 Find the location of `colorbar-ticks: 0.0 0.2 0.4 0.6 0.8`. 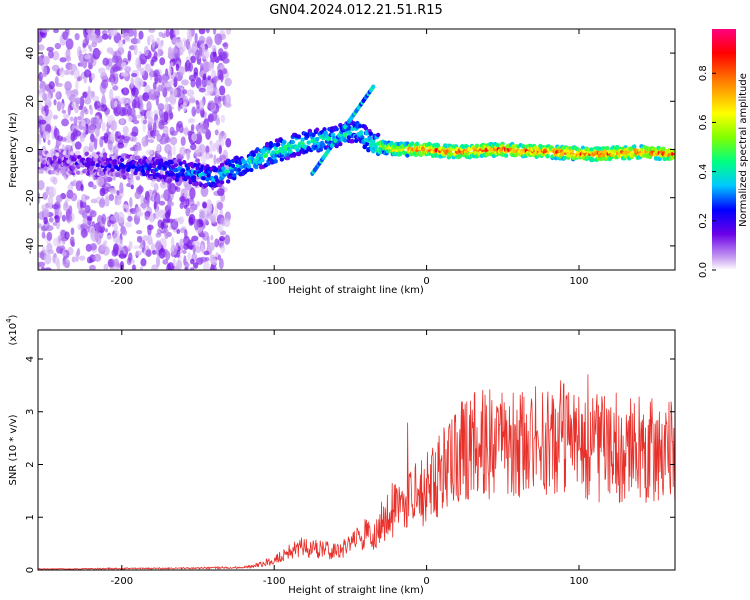

colorbar-ticks: 0.0 0.2 0.4 0.6 0.8 is located at coordinates (707, 171).